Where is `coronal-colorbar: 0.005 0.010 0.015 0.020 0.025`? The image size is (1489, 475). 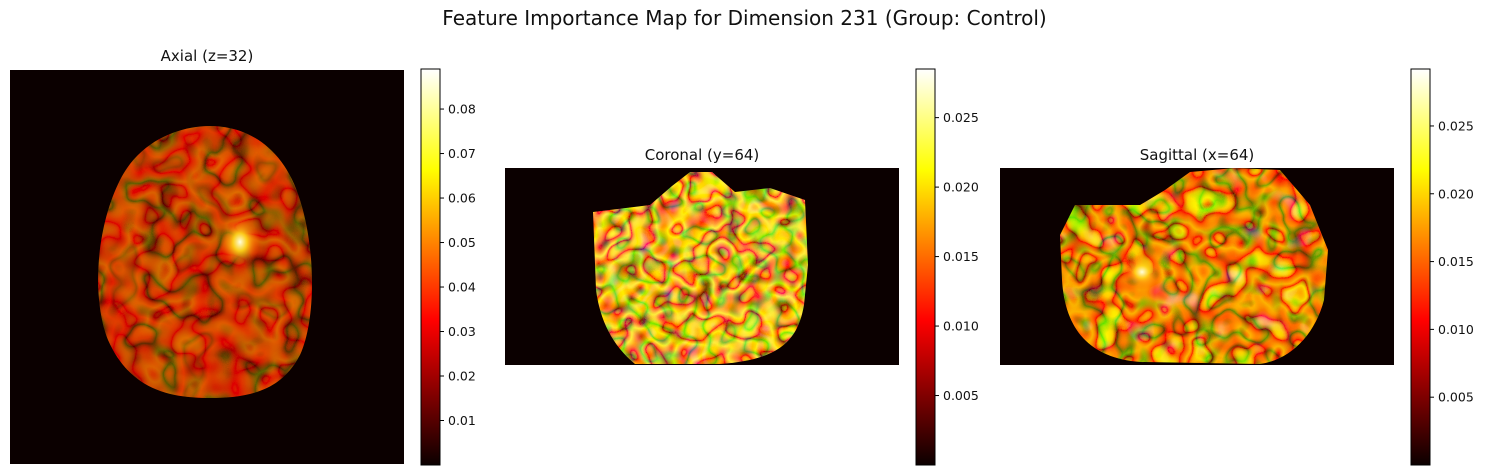
coronal-colorbar: 0.005 0.010 0.015 0.020 0.025 is located at coordinates (947, 267).